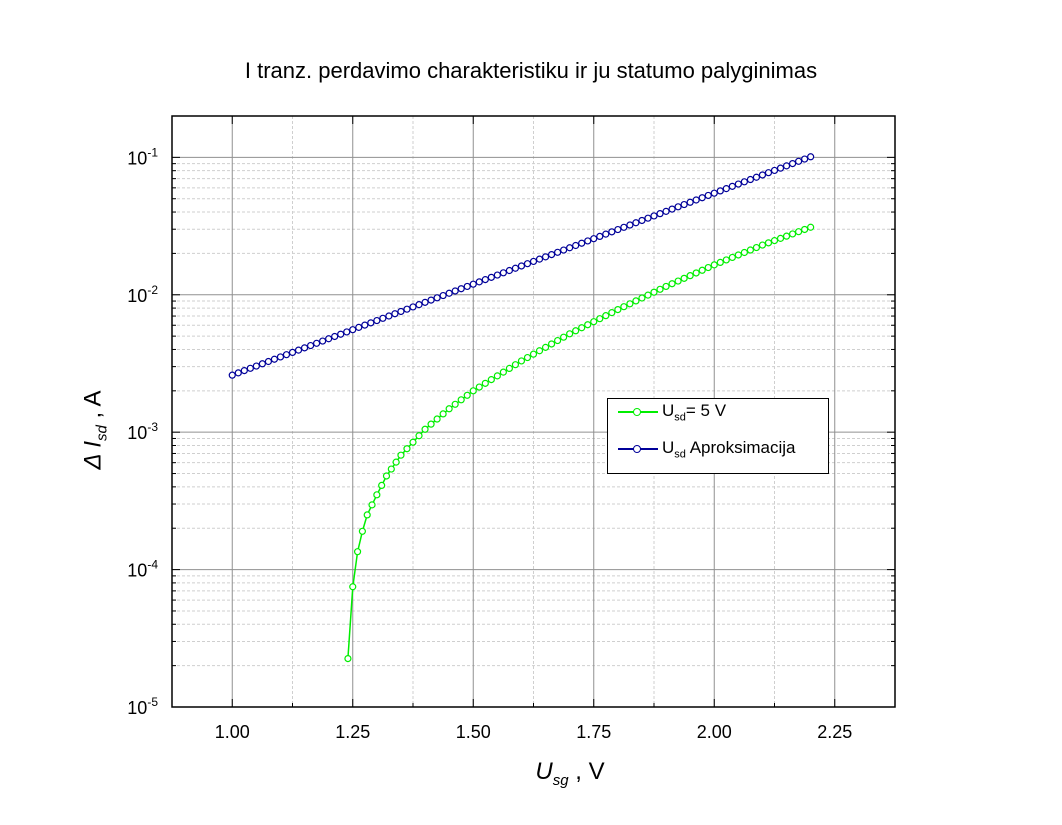 This screenshot has height=825, width=1062. Describe the element at coordinates (593, 732) in the screenshot. I see `x-tick-label: 1.75` at that location.